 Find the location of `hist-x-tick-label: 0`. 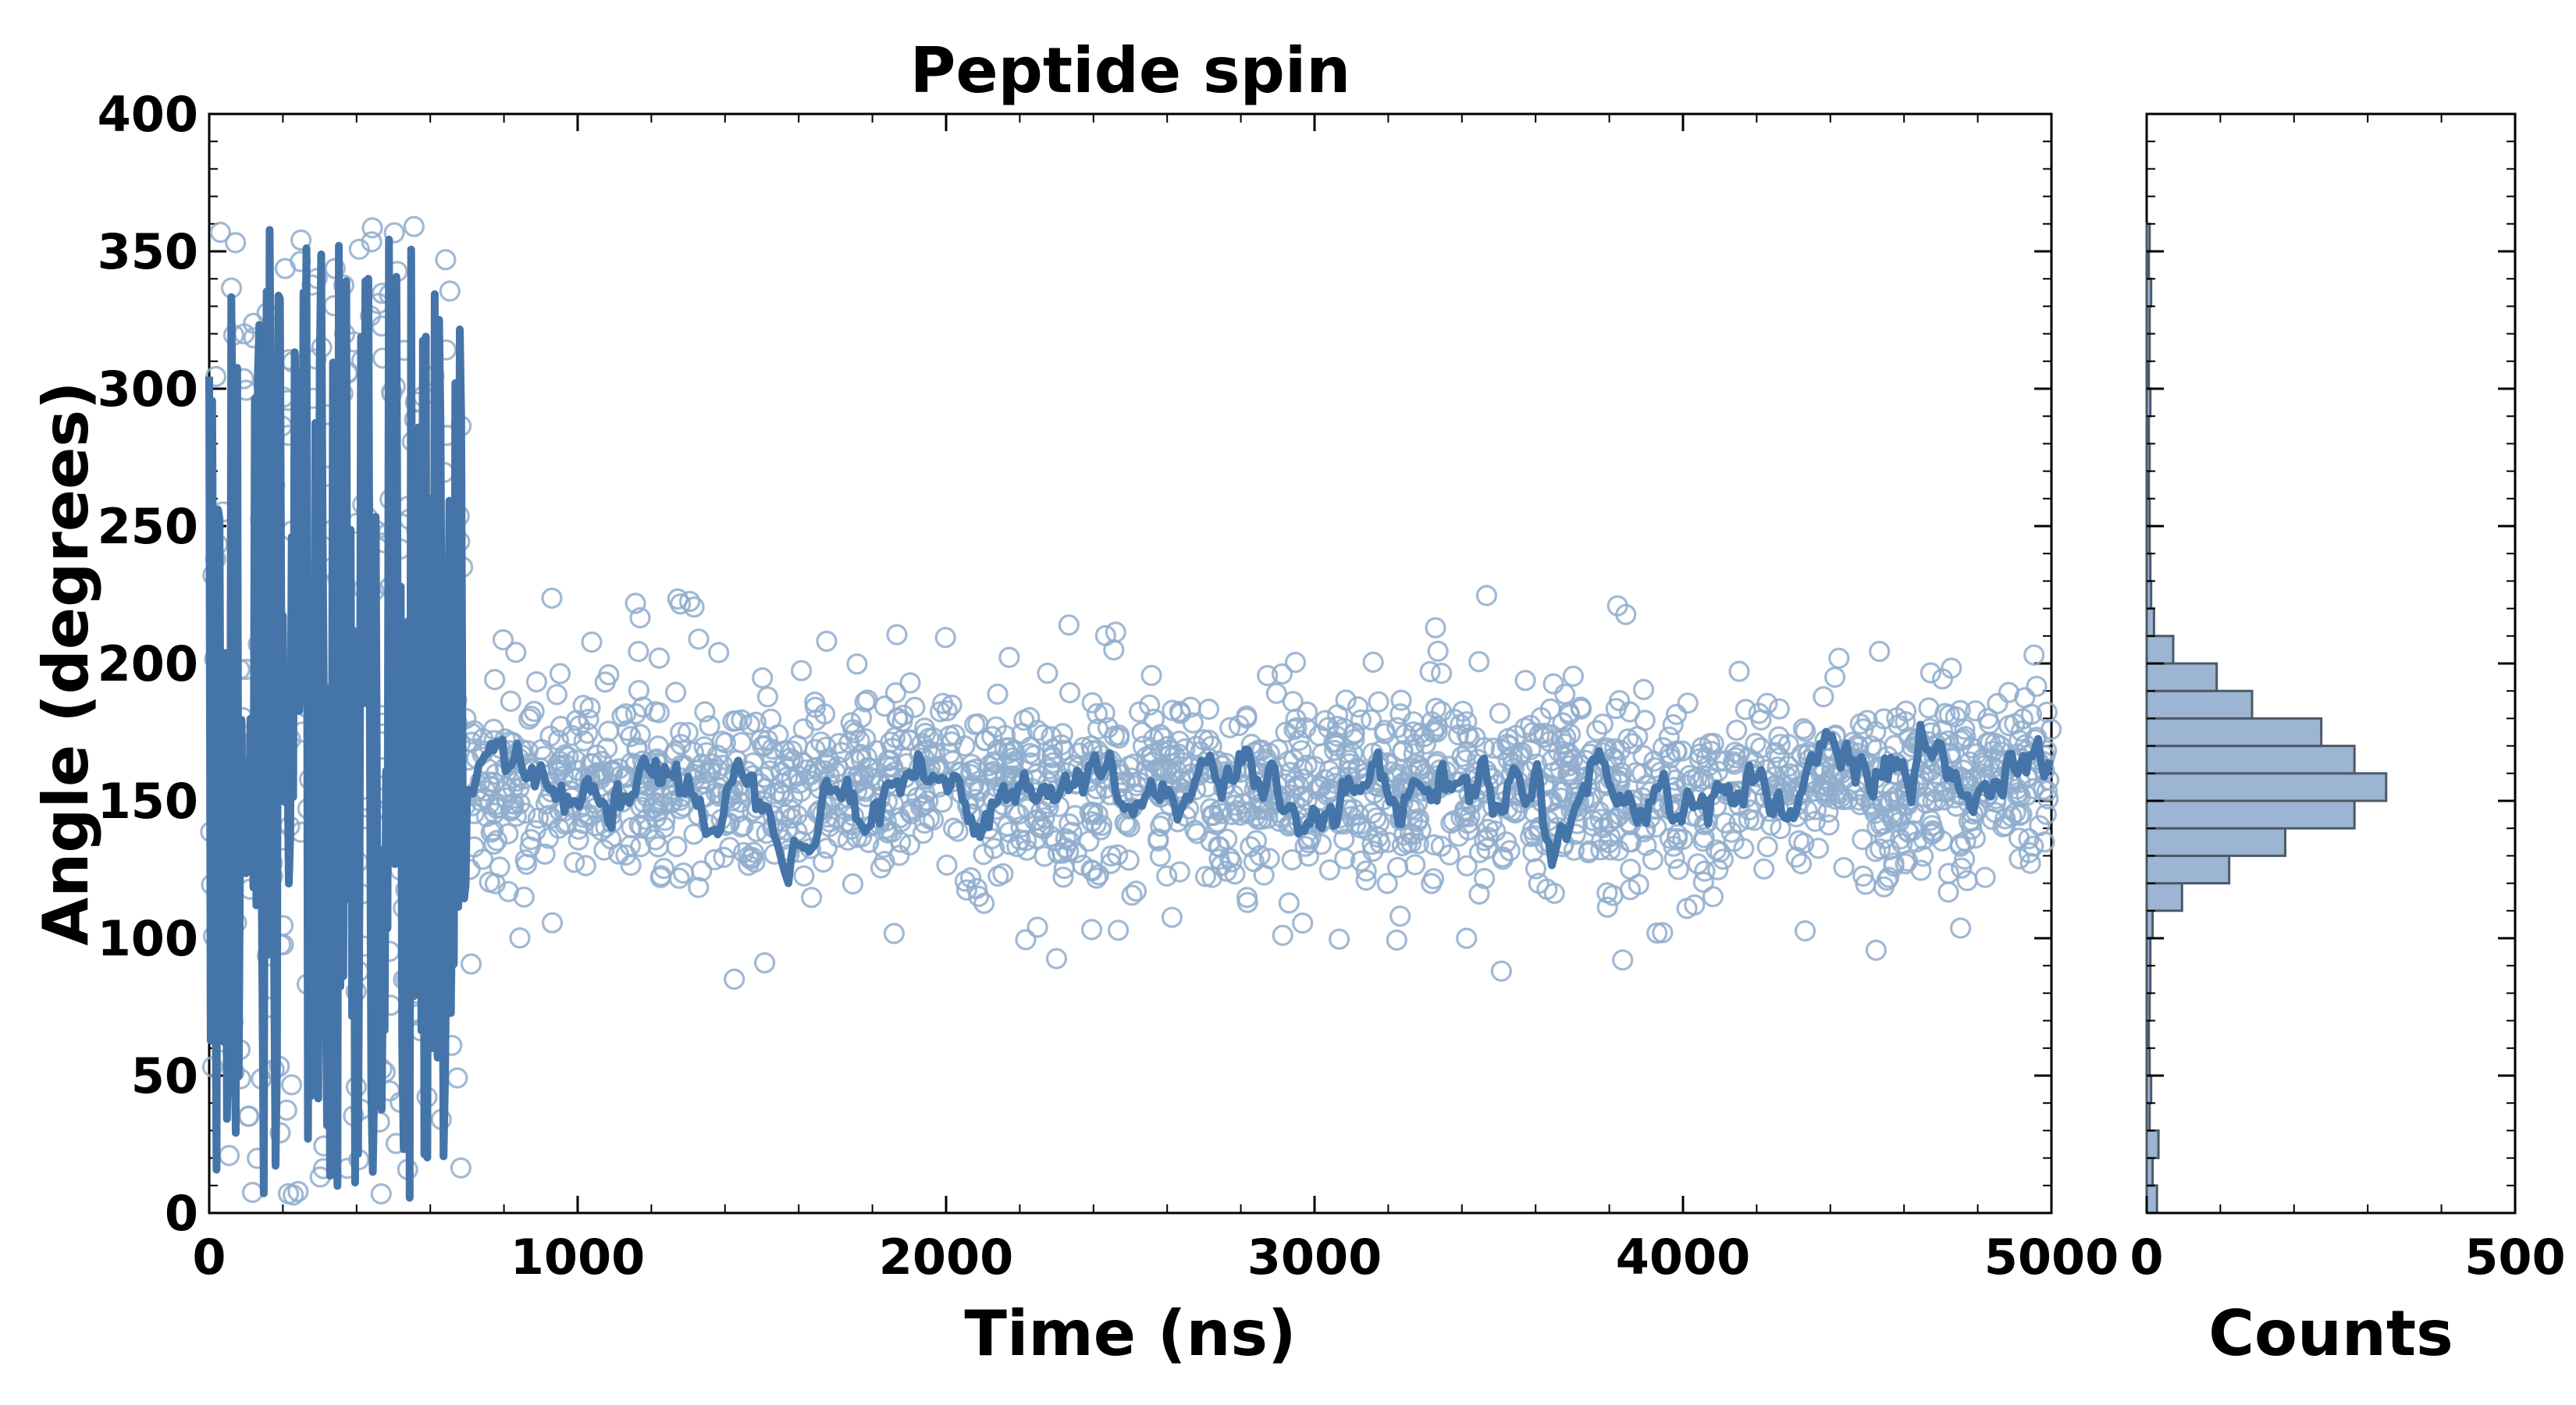

hist-x-tick-label: 0 is located at coordinates (2146, 1257).